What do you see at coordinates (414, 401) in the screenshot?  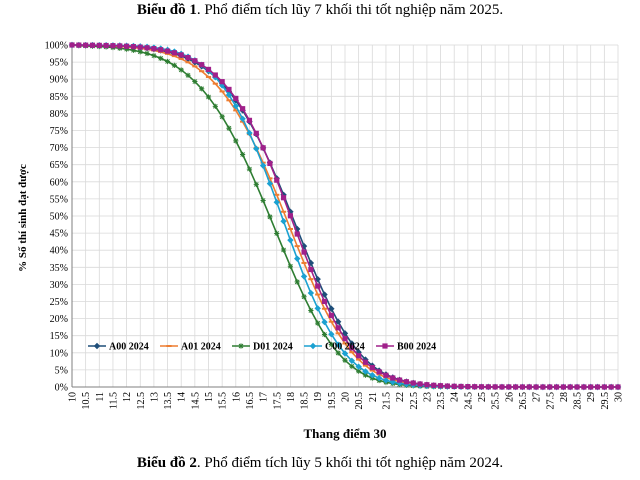 I see `x-tick-label: 22.5` at bounding box center [414, 401].